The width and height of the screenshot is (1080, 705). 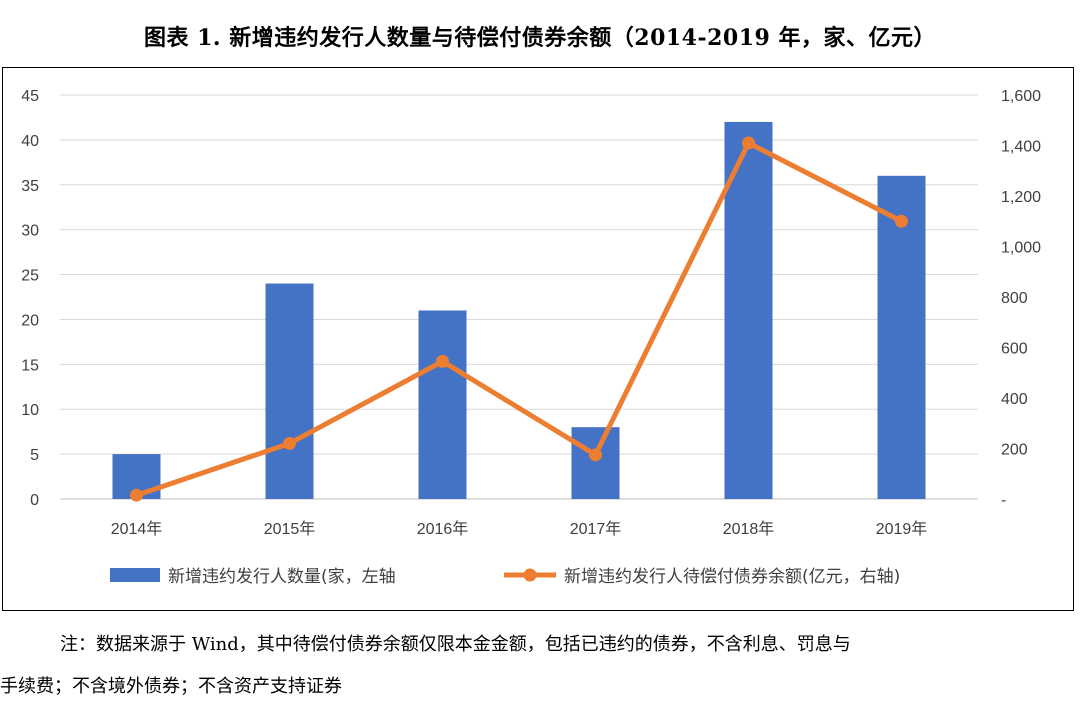 I want to click on y-right-tick-label: 1,600, so click(x=1021, y=96).